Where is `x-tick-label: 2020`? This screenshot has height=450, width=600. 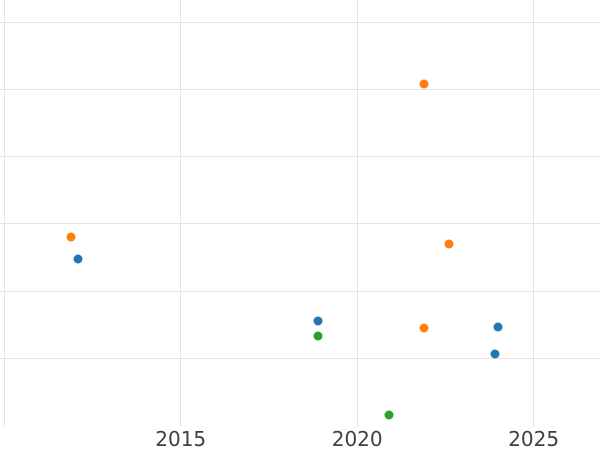 x-tick-label: 2020 is located at coordinates (357, 438).